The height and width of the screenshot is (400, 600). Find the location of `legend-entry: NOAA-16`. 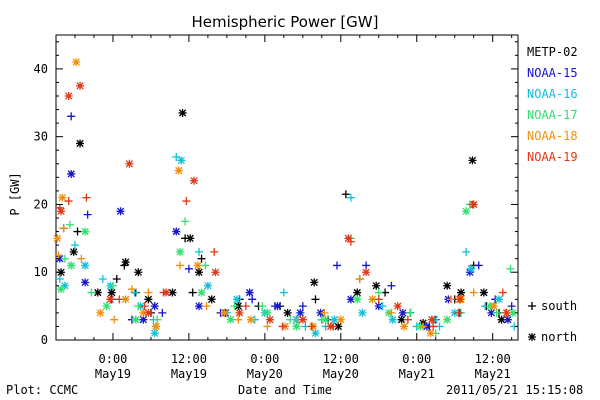

legend-entry: NOAA-16 is located at coordinates (552, 94).